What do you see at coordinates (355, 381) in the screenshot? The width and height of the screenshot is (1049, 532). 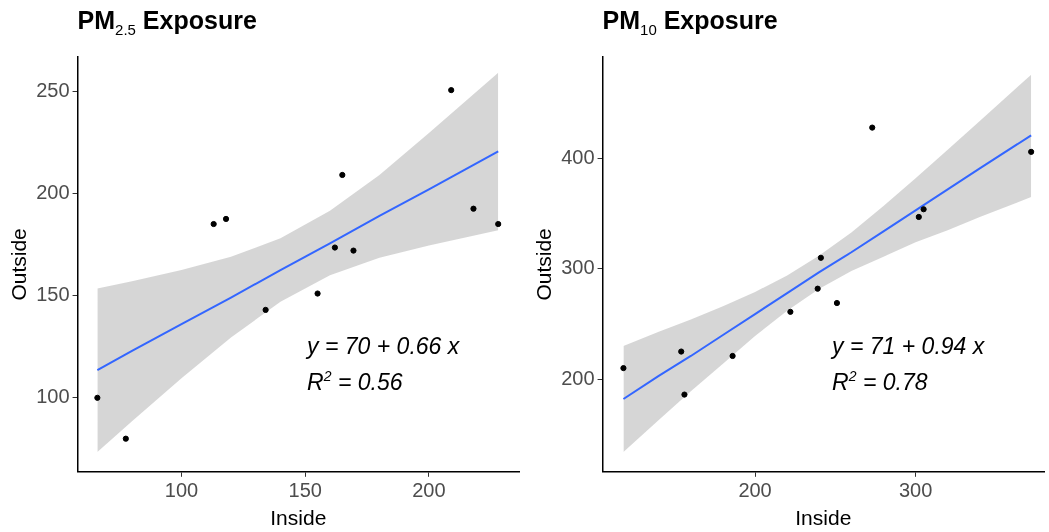 I see `annotation: R$^{2}$ = 0.56` at bounding box center [355, 381].